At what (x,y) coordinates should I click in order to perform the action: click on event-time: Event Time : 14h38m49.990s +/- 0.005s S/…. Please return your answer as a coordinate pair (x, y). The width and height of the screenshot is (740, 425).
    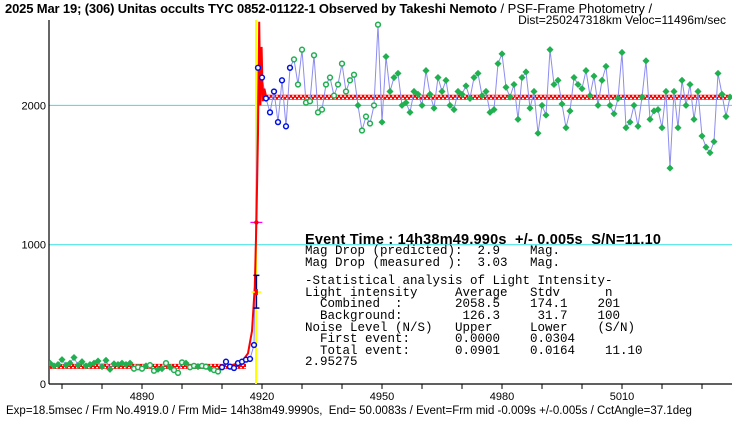
    Looking at the image, I should click on (483, 240).